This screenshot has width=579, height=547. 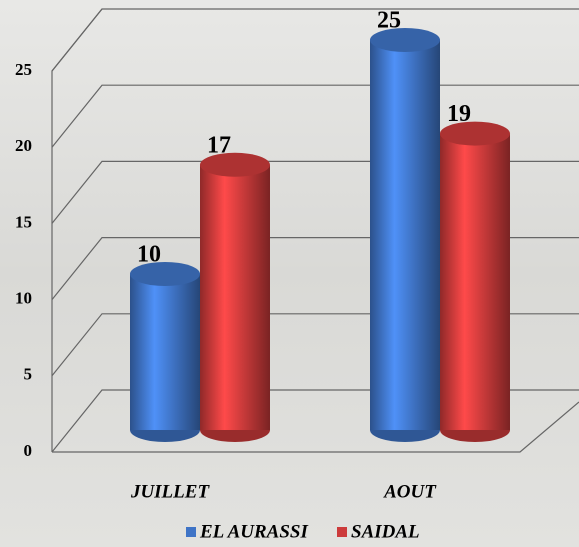 What do you see at coordinates (170, 491) in the screenshot?
I see `x-tick-label: JUILLET` at bounding box center [170, 491].